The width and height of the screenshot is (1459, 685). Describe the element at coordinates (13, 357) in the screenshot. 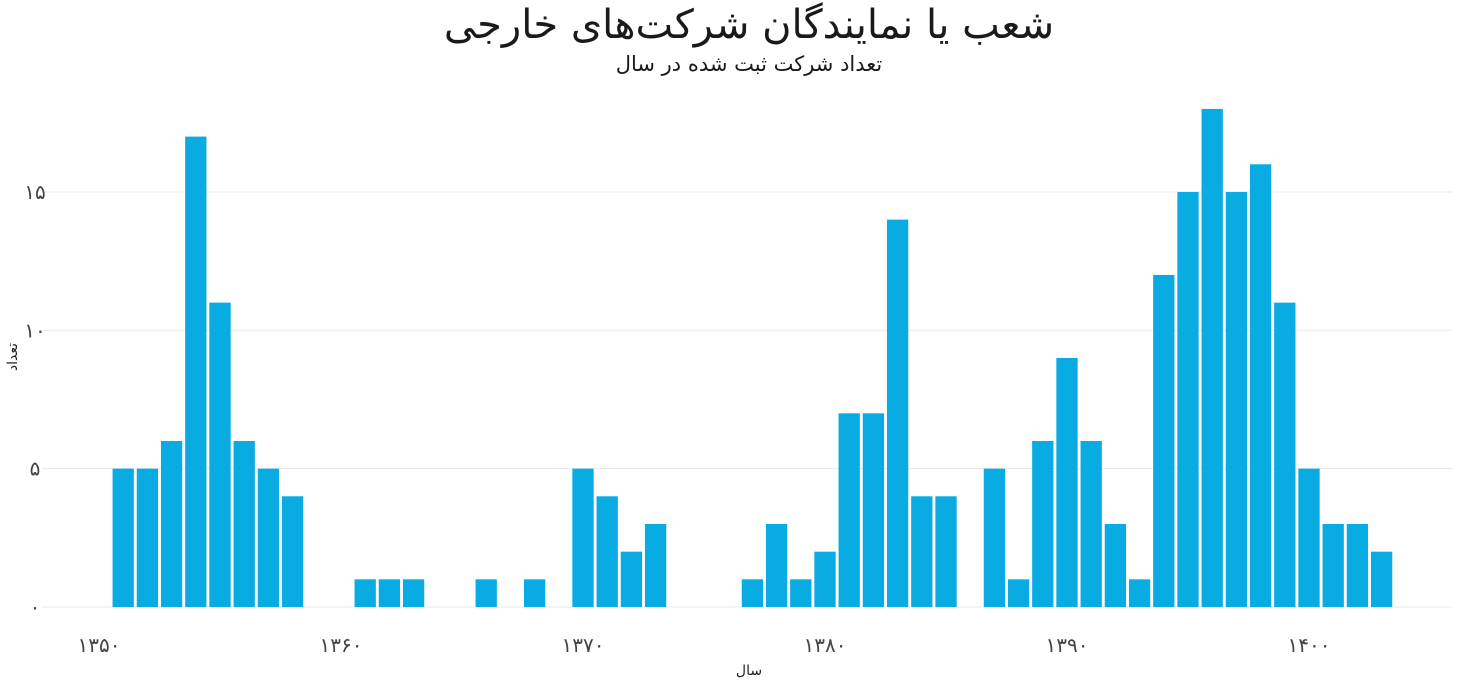

I see `y-axis-label: تعداد` at that location.